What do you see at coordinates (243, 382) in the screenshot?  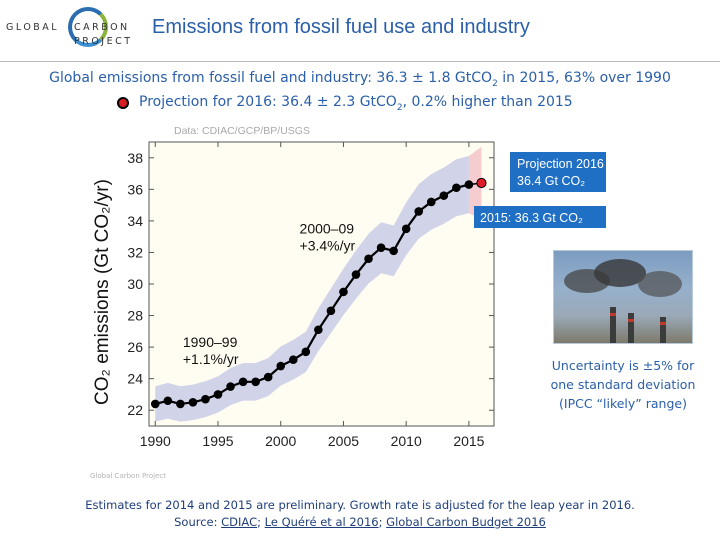 I see `data-point-1997` at bounding box center [243, 382].